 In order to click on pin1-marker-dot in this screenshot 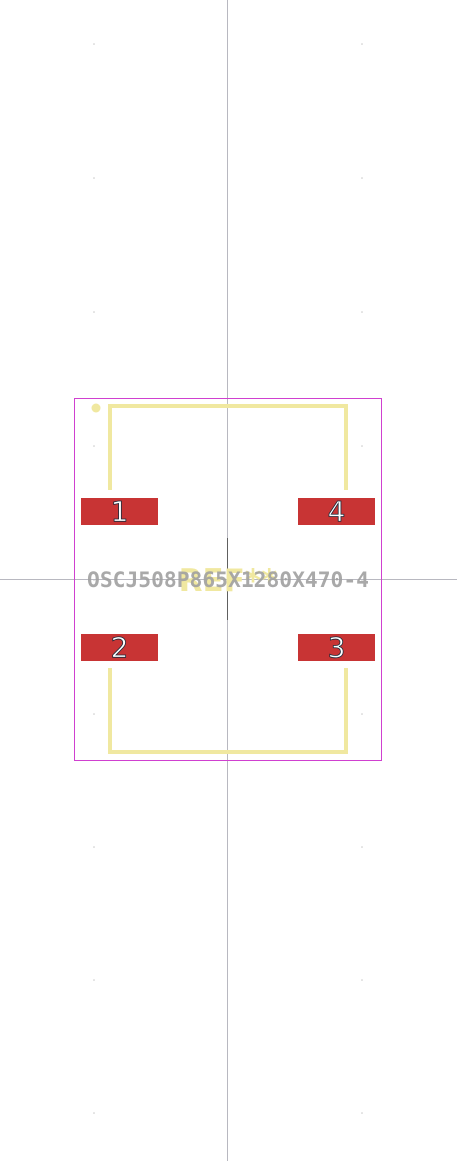, I will do `click(96, 408)`.